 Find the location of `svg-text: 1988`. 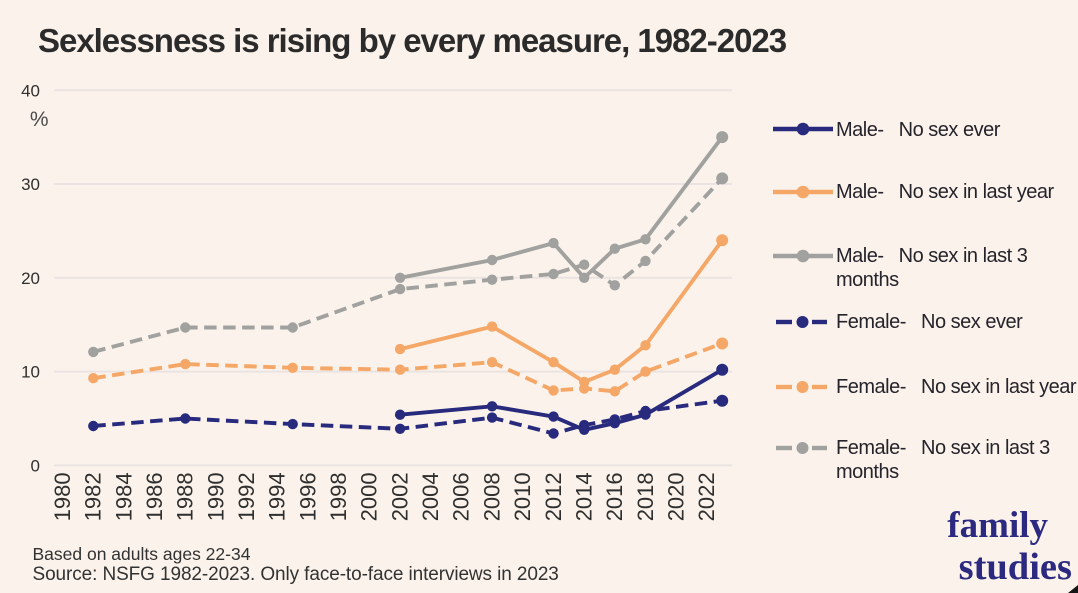

svg-text: 1988 is located at coordinates (185, 496).